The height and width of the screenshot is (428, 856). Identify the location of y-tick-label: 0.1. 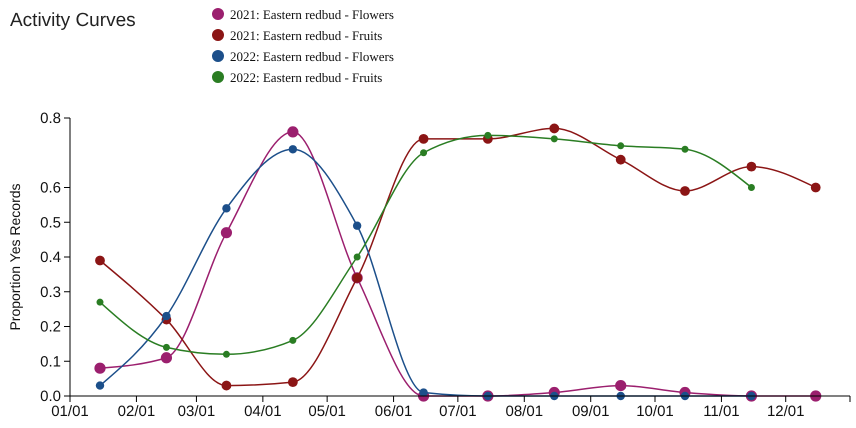
(50, 361).